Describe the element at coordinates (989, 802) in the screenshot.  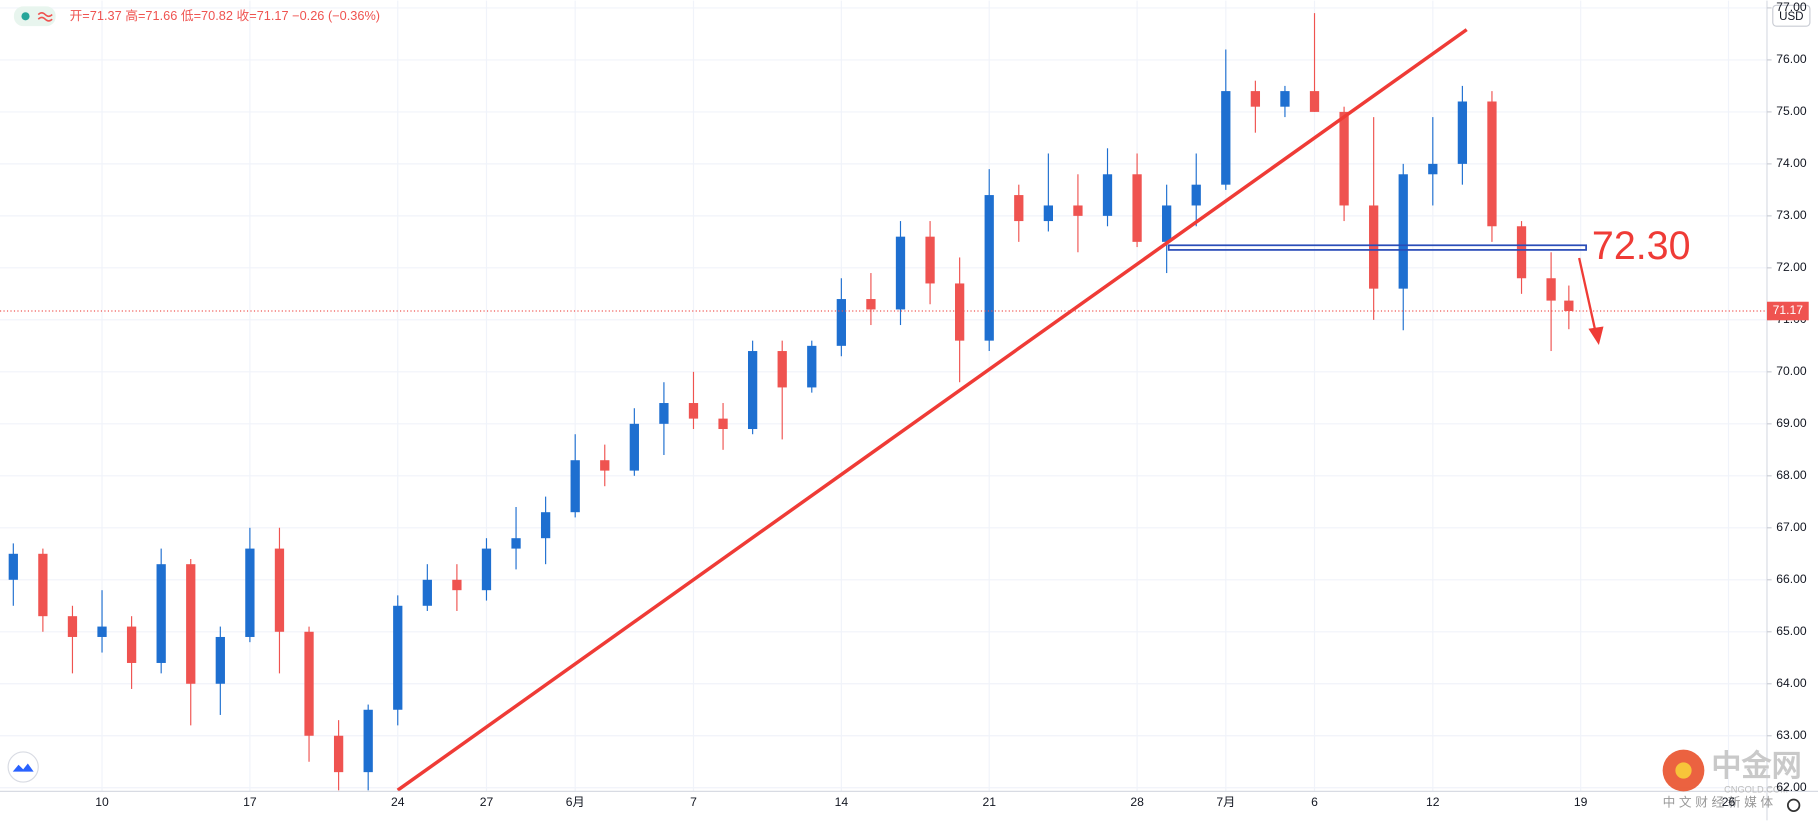
I see `x-tick-label: 21` at that location.